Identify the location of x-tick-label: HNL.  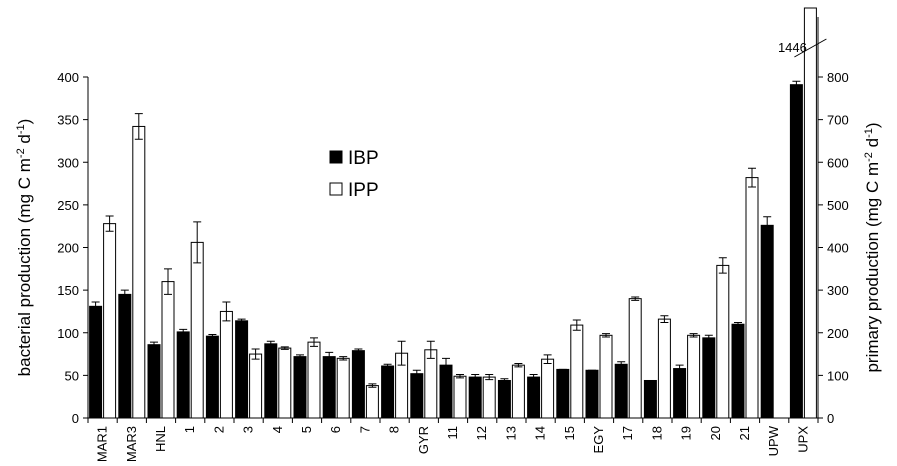
(160, 439).